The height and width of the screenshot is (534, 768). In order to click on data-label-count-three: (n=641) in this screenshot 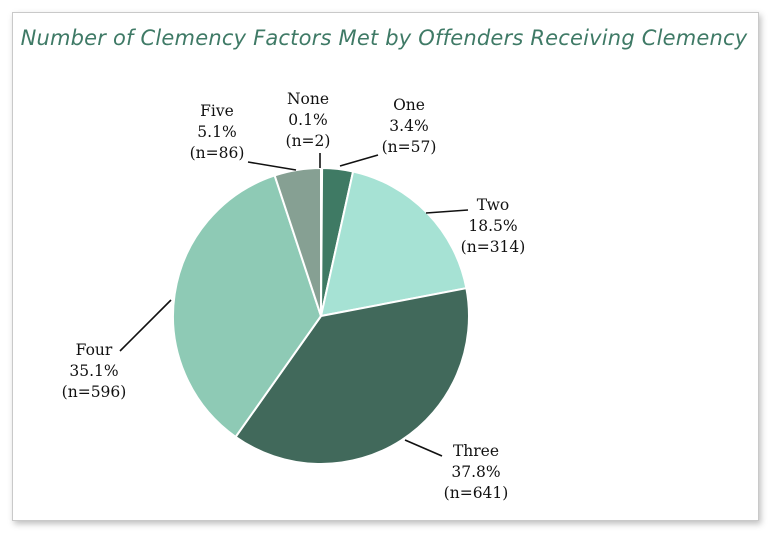, I will do `click(476, 493)`.